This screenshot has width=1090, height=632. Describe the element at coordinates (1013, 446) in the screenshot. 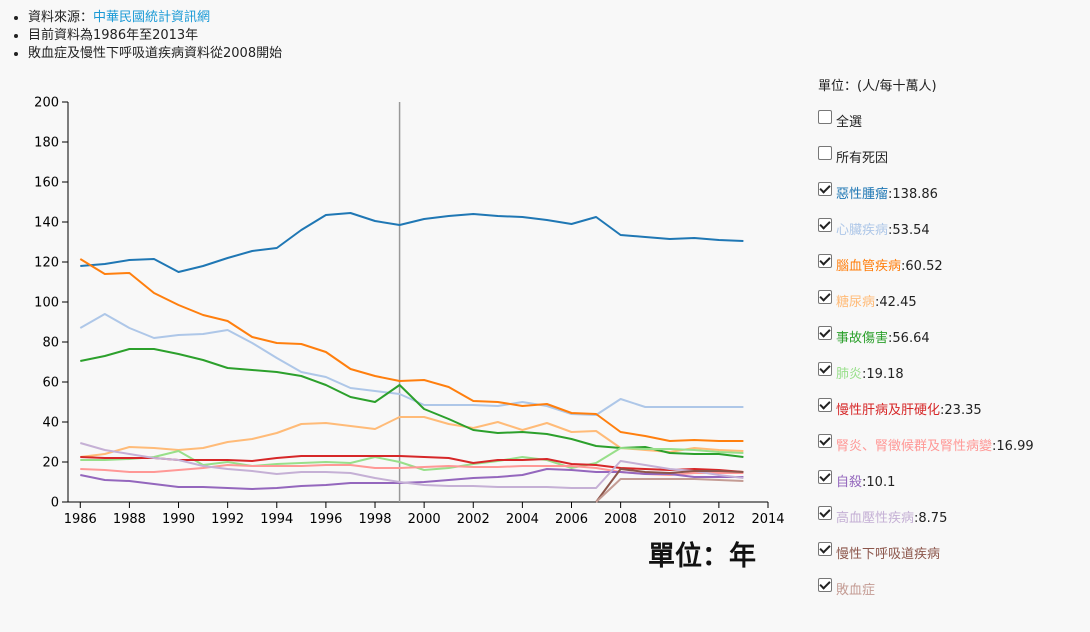

I see `legend-series-value: :16.99` at that location.